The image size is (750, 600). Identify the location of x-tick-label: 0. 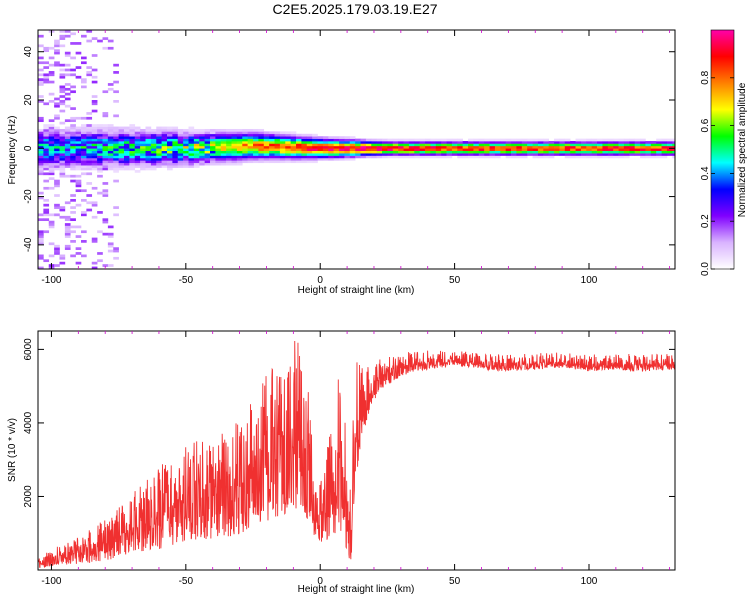
(320, 581).